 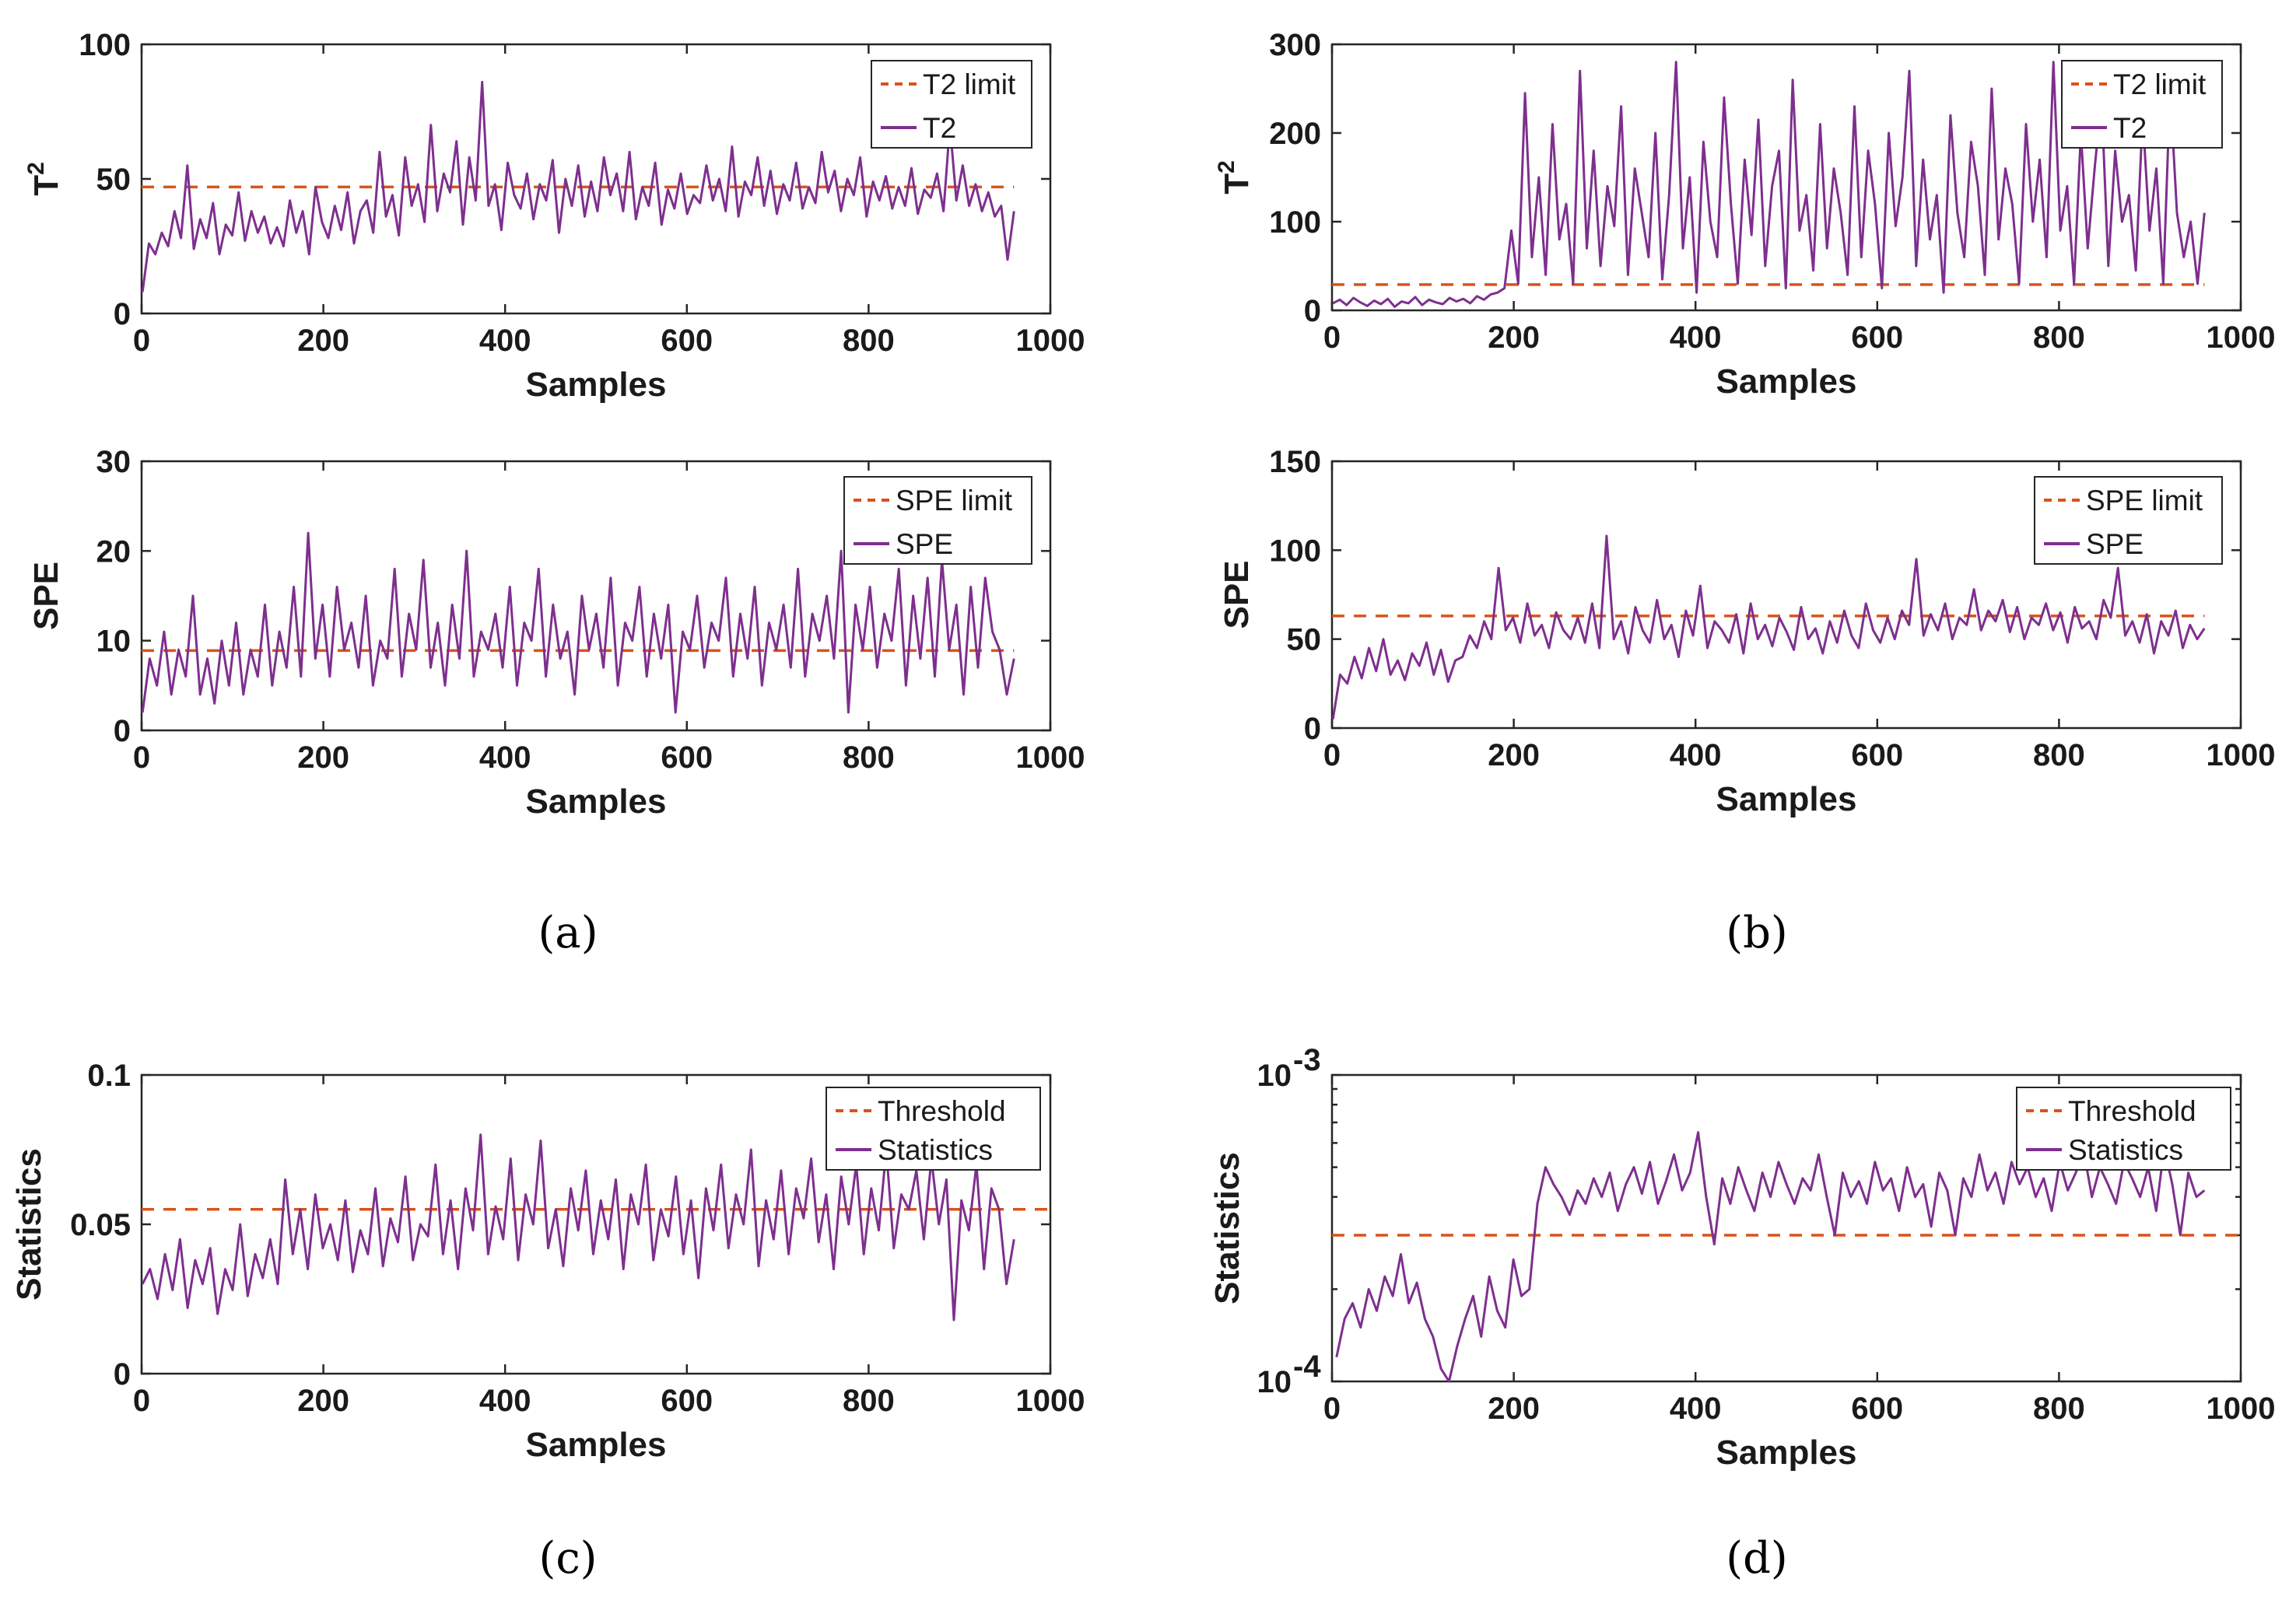 What do you see at coordinates (113, 551) in the screenshot?
I see `y-tick-label: 20` at bounding box center [113, 551].